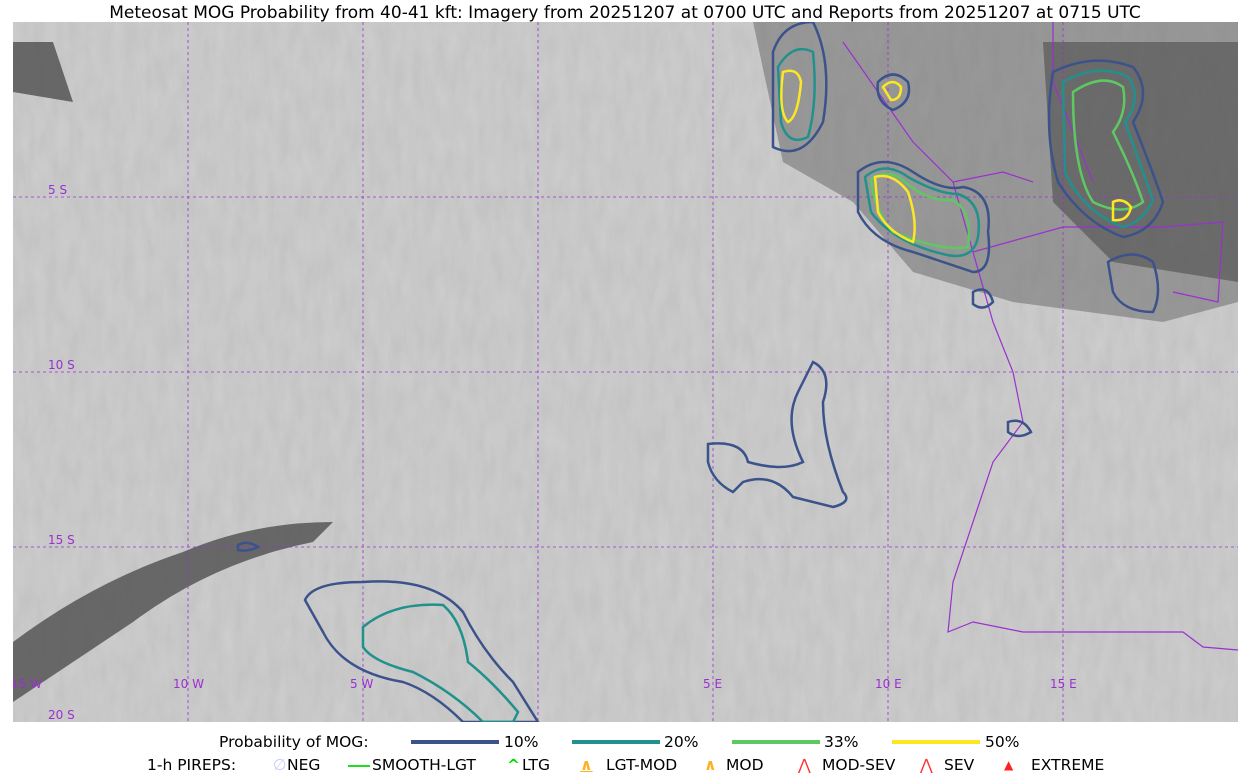 The height and width of the screenshot is (782, 1250). Describe the element at coordinates (926, 765) in the screenshot. I see `double-caret-icon: ⋀` at that location.